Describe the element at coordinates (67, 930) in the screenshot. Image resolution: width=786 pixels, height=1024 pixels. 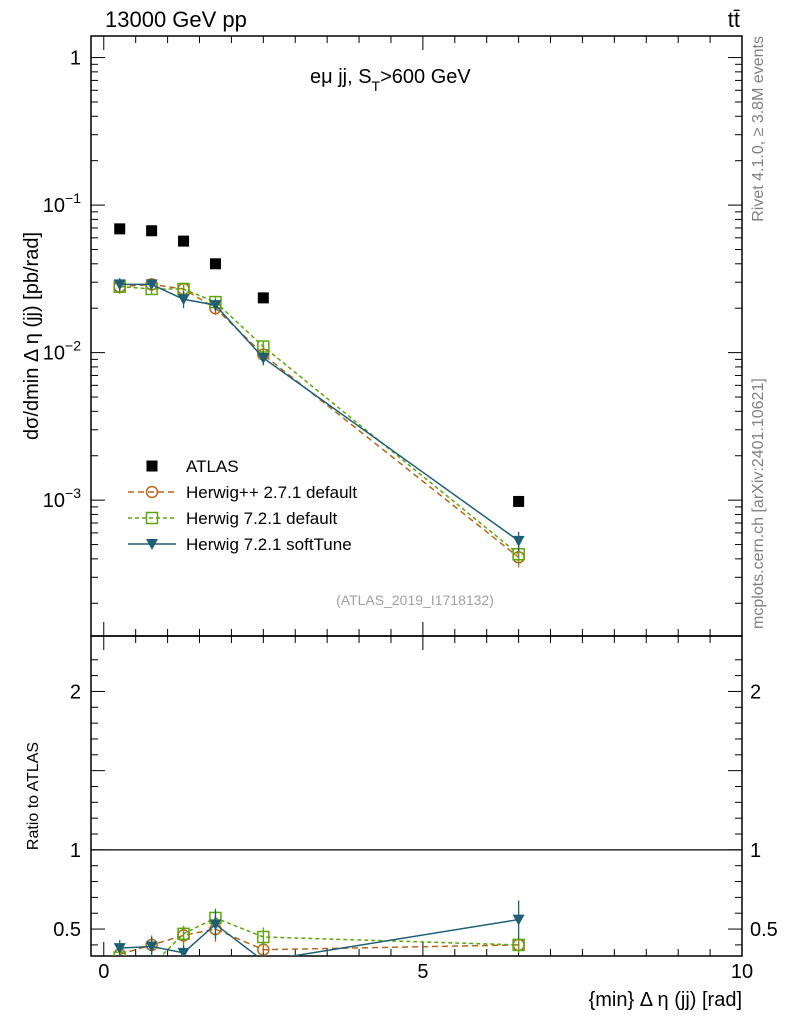
I see `ratio-y-tick-label: 0.5` at that location.